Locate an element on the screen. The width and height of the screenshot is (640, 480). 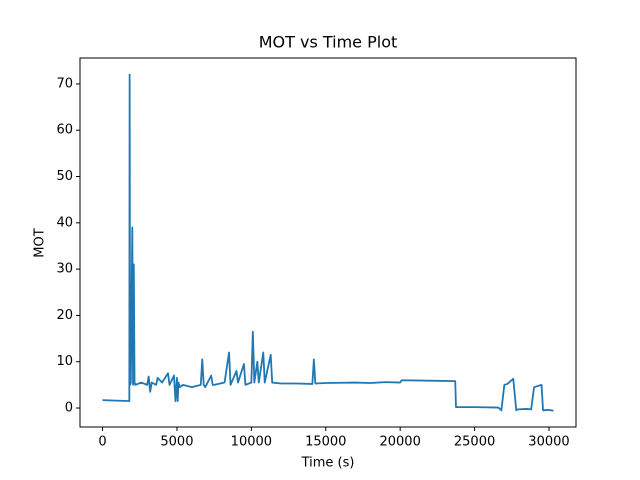
x-tick-label: 20000 is located at coordinates (399, 442).